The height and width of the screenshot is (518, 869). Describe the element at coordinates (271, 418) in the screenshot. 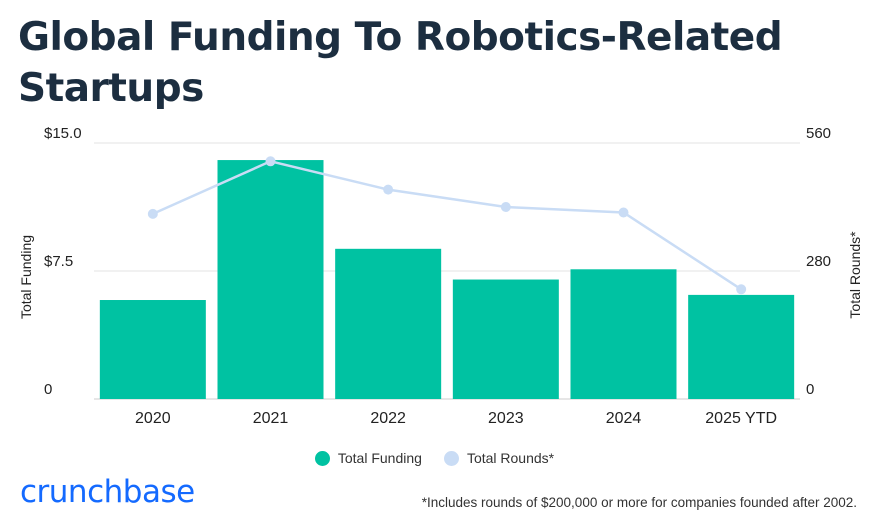

I see `x-tick-label: 2021` at that location.